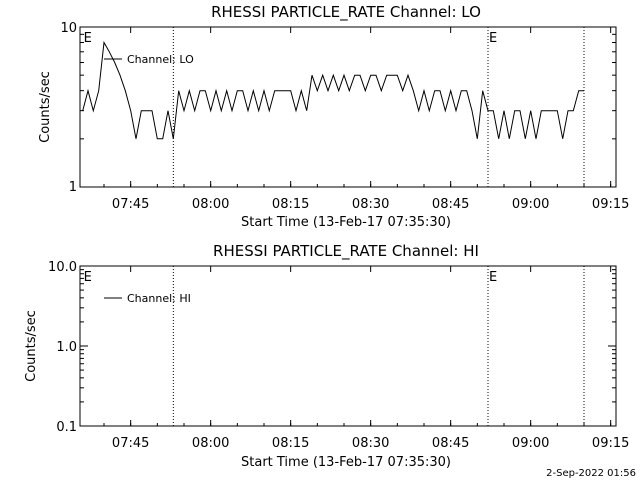 This screenshot has width=640, height=480. What do you see at coordinates (159, 298) in the screenshot?
I see `legend-label-hi: Channel: HI` at bounding box center [159, 298].